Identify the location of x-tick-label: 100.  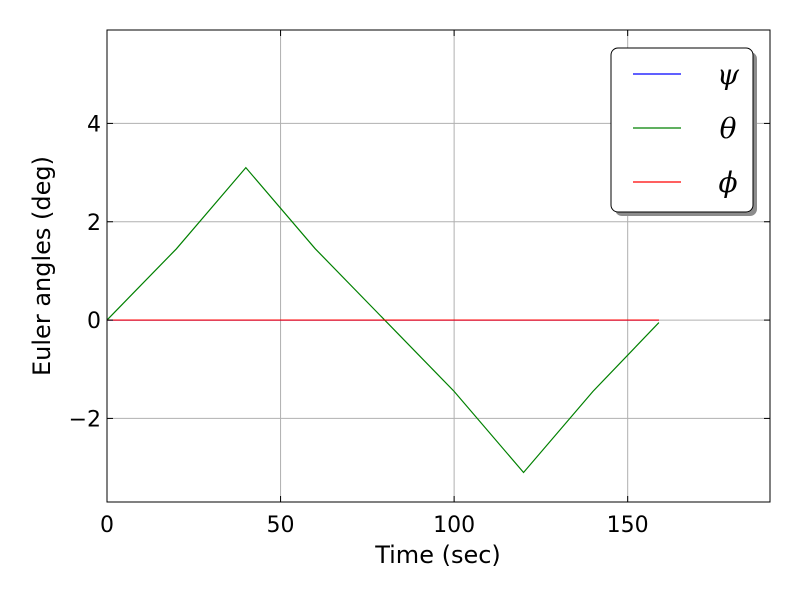
(454, 525).